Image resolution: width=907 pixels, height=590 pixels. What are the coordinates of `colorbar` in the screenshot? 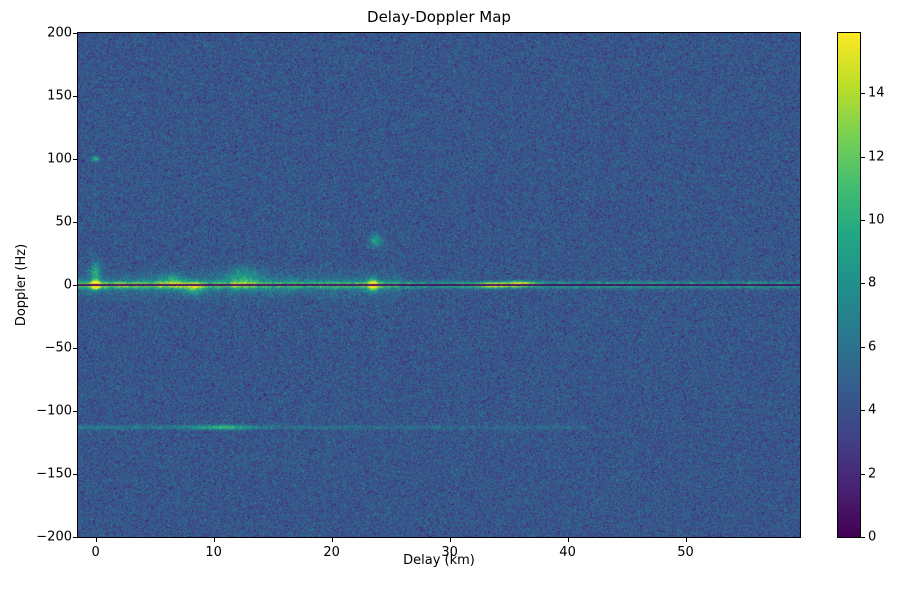 It's located at (849, 285).